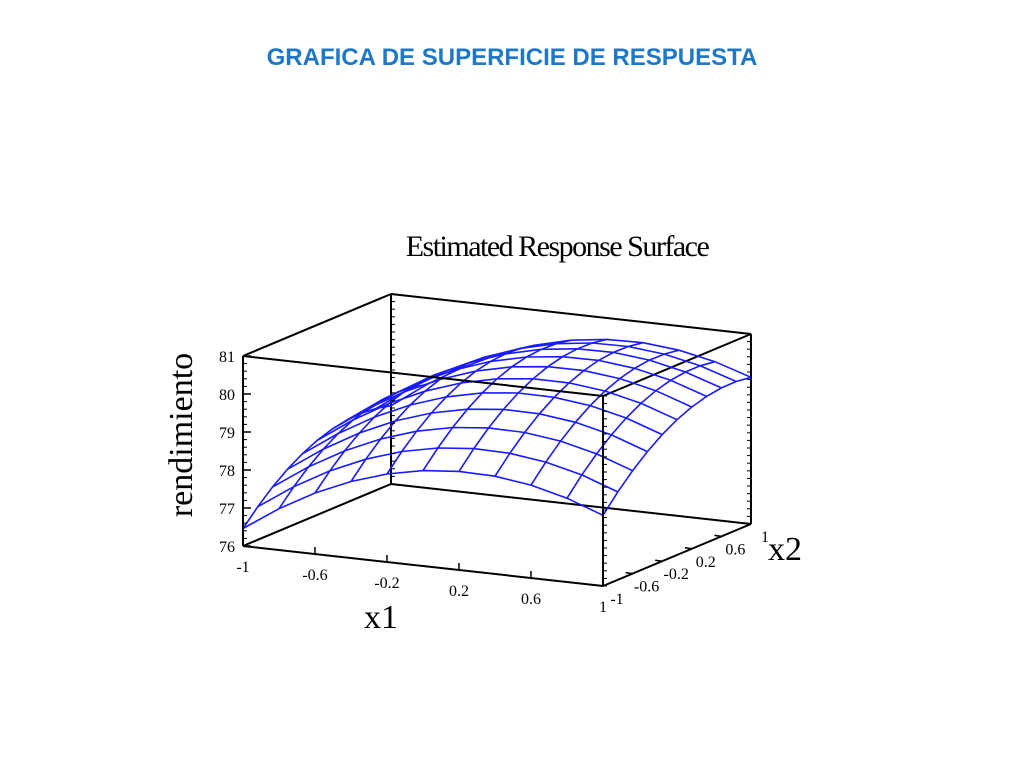 The width and height of the screenshot is (1024, 768). I want to click on x-axis-title: x1, so click(381, 617).